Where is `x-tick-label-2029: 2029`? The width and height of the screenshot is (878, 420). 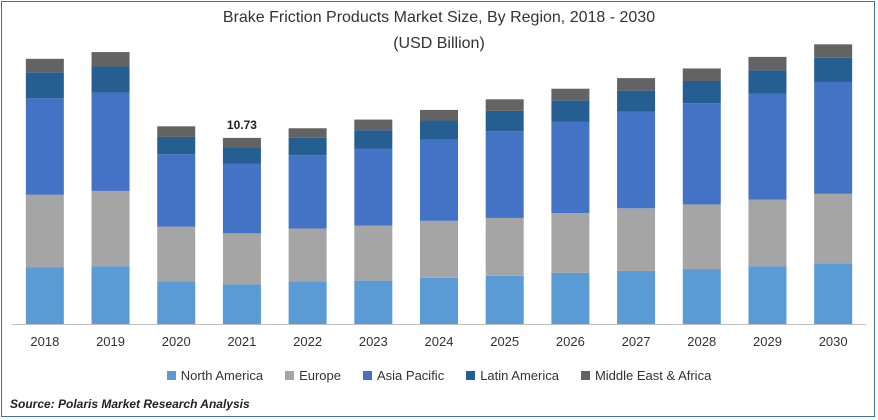 x-tick-label-2029: 2029 is located at coordinates (767, 341).